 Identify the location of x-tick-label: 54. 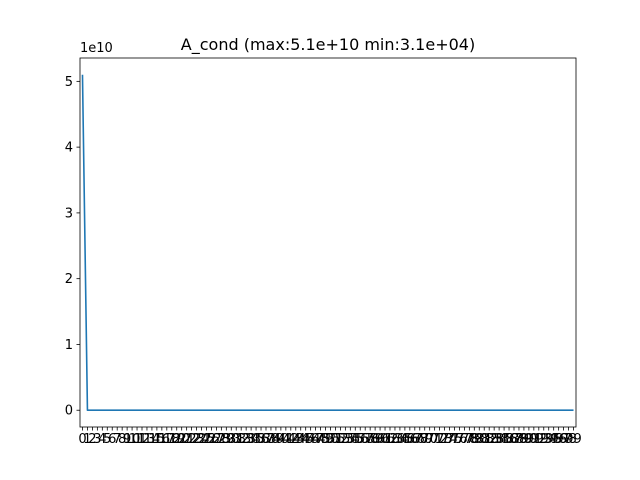
(350, 439).